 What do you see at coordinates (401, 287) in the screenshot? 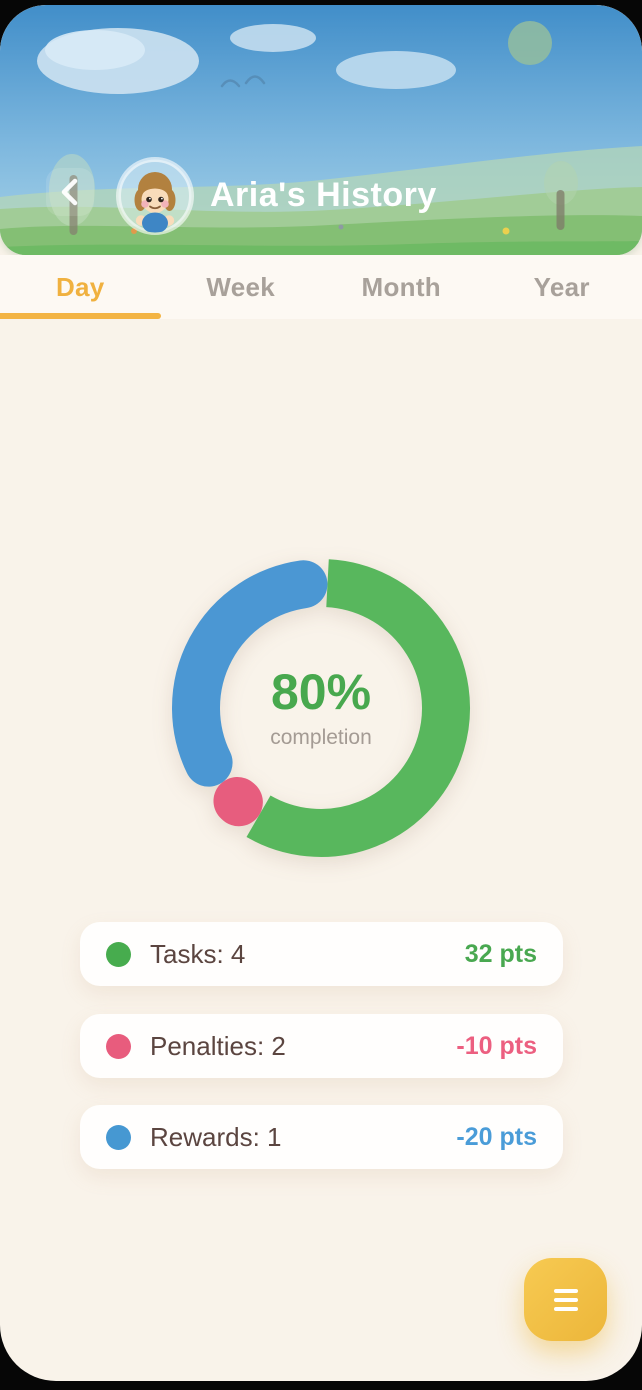
I see `tab-month: Month` at bounding box center [401, 287].